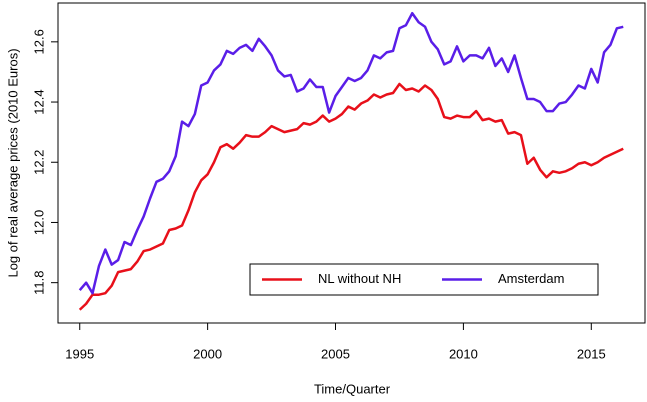  I want to click on x-tick-label: 2015, so click(591, 353).